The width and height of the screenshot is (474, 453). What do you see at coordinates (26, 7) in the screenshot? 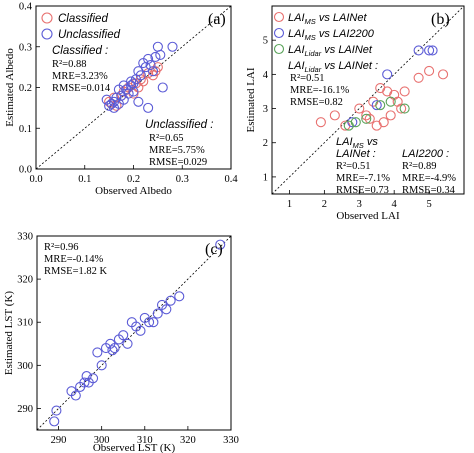
I see `y-tick-label: 0.4` at bounding box center [26, 7].